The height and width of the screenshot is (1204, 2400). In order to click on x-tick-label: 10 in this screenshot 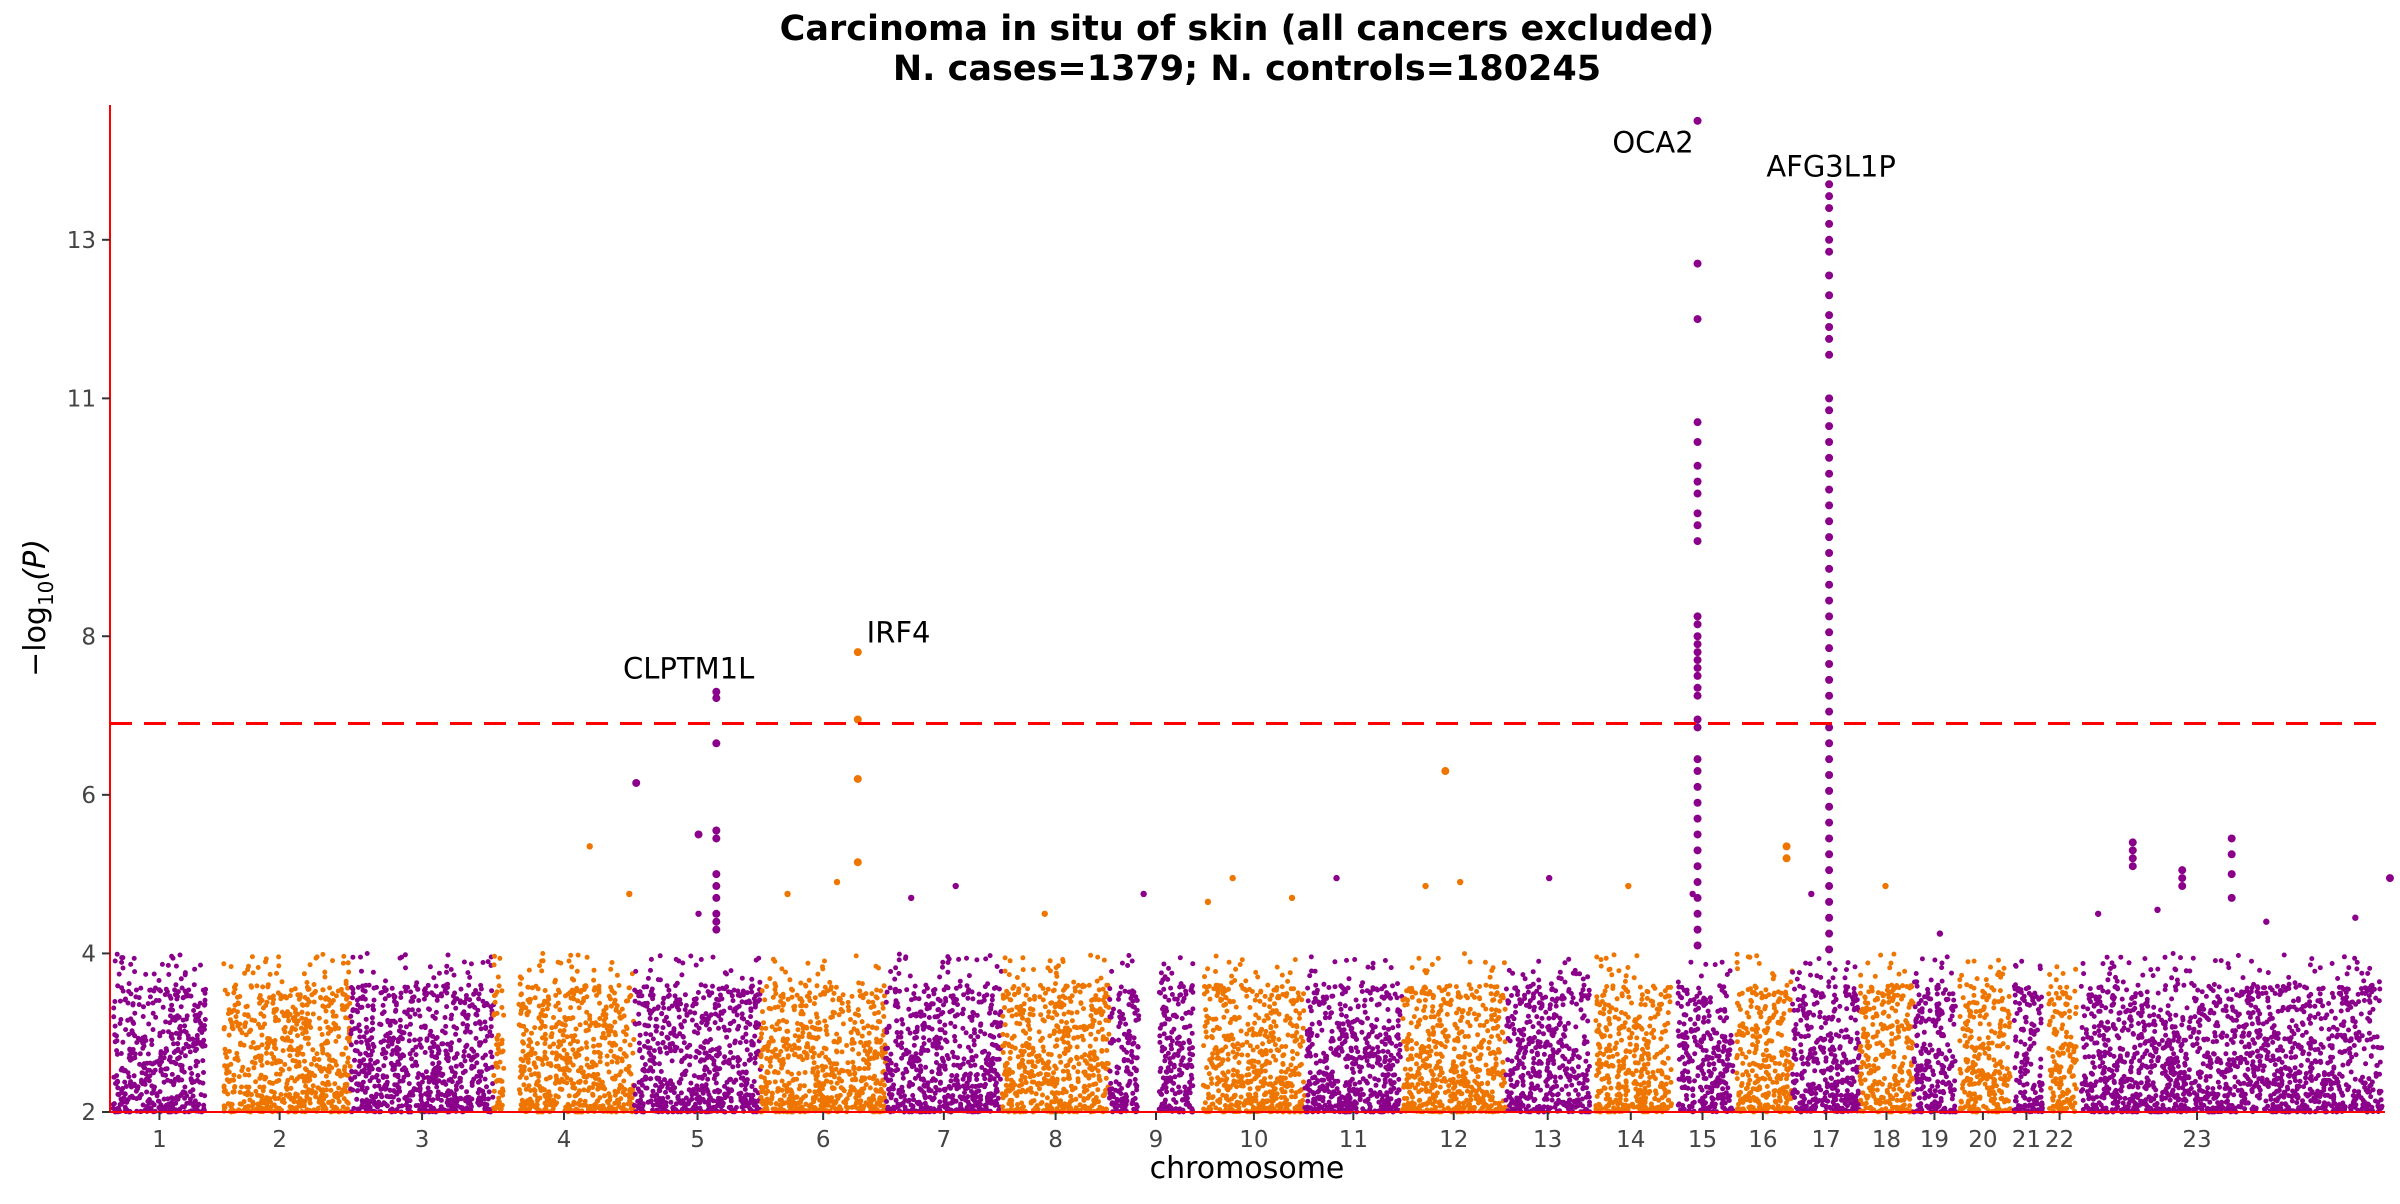, I will do `click(1253, 1140)`.